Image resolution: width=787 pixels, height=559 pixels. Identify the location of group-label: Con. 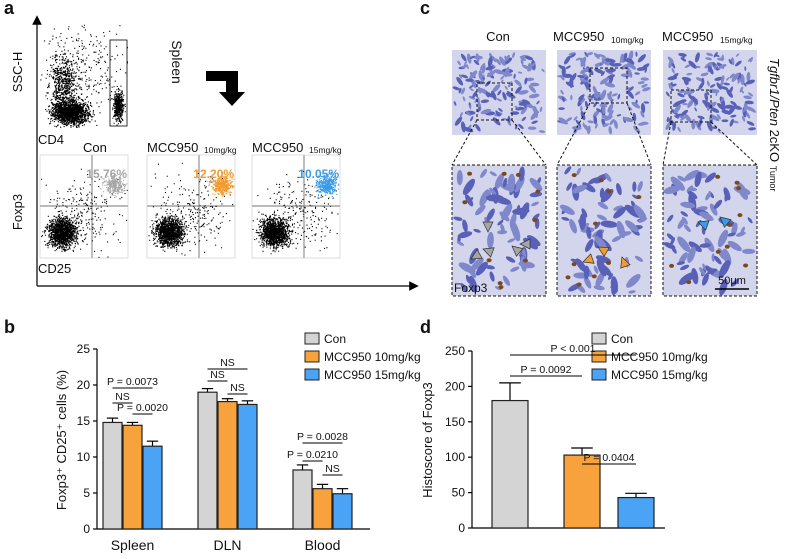
(95, 147).